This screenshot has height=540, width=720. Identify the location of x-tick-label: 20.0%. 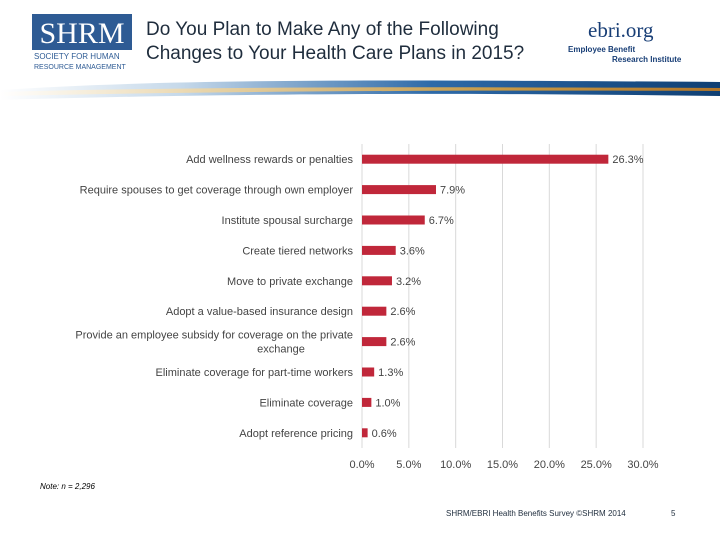
(549, 465).